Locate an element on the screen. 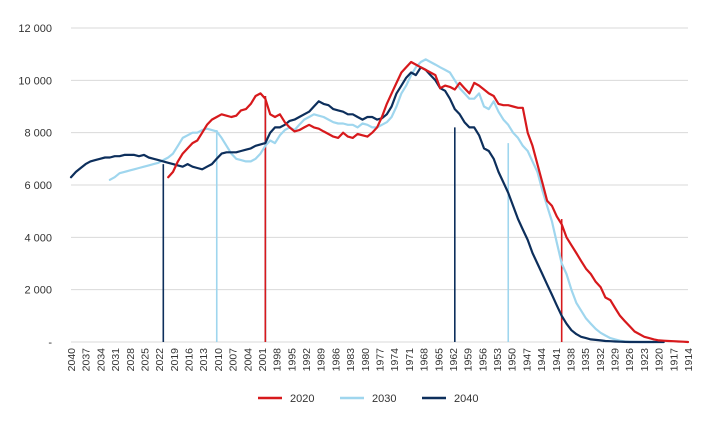  x-tick-label: 1959 is located at coordinates (469, 360).